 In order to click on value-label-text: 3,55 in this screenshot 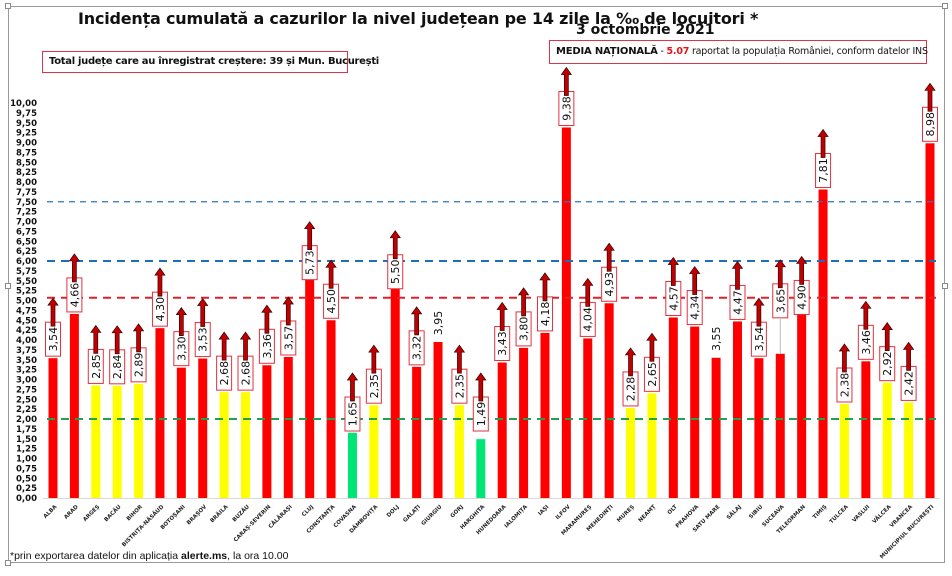, I will do `click(716, 339)`.